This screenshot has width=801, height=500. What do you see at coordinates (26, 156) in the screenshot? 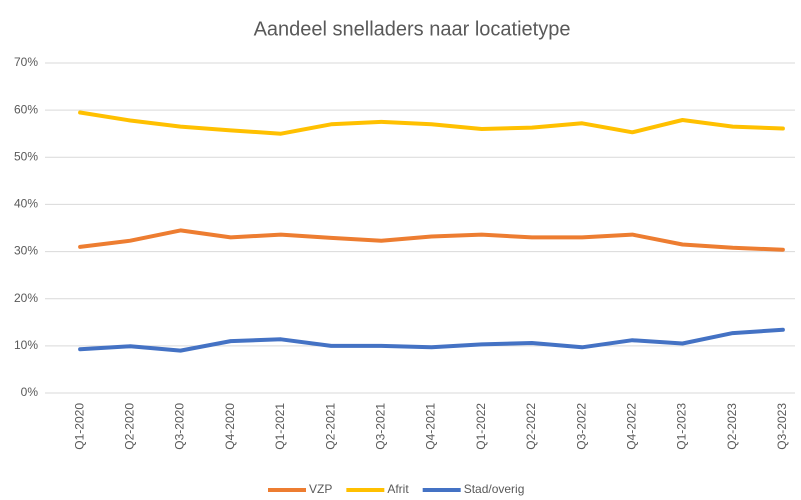
I see `y-tick-label: 50%` at bounding box center [26, 156].